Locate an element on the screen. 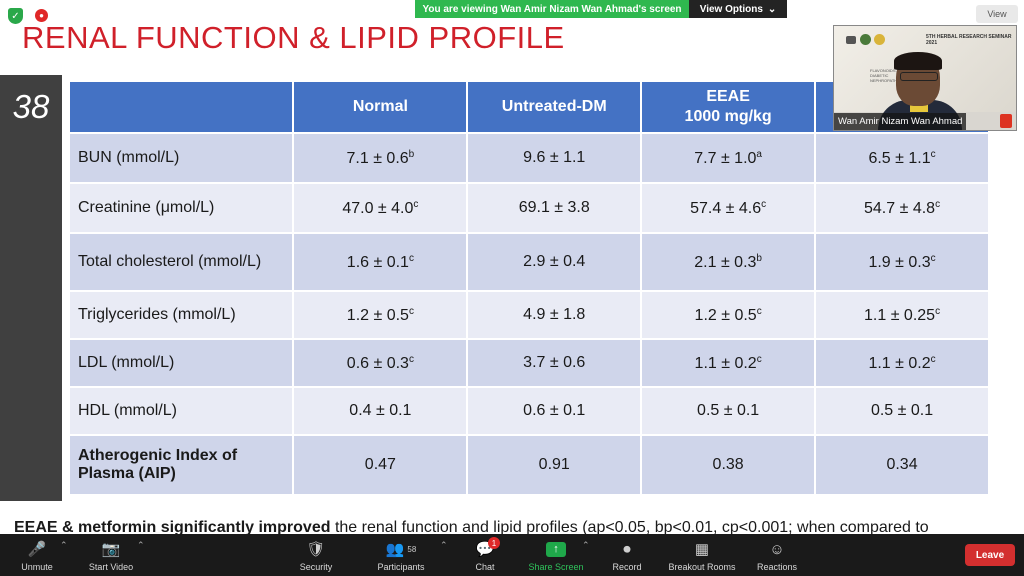  cell-value: 1.6 ± 0.1 is located at coordinates (377, 262).